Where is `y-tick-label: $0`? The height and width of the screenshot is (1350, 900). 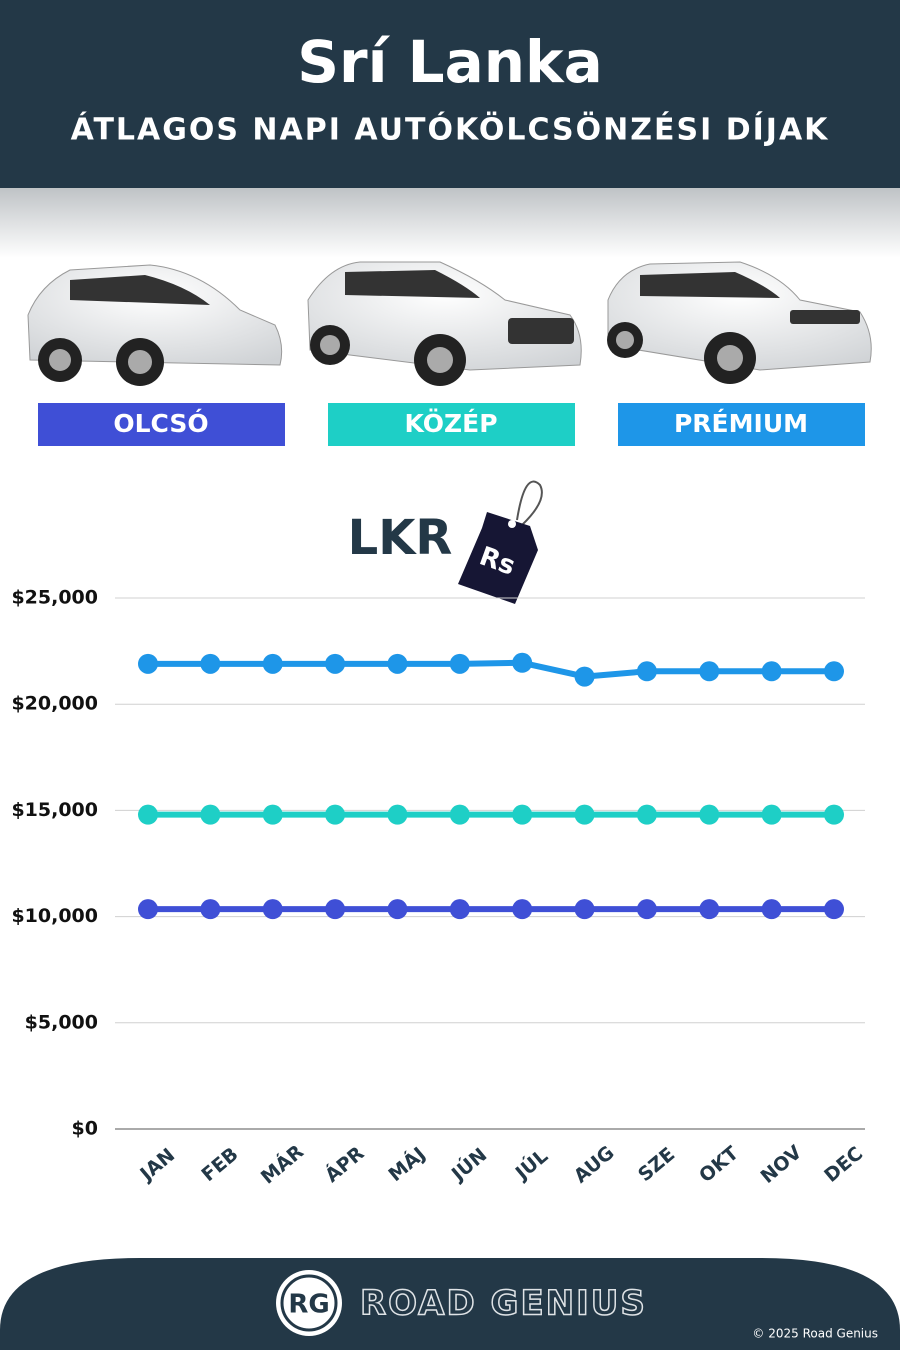 y-tick-label: $0 is located at coordinates (85, 1129).